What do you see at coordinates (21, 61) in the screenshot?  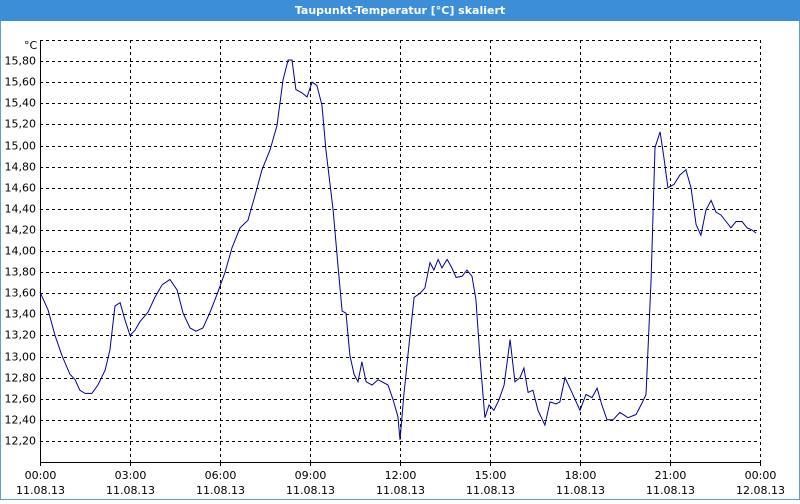 I see `y-tick-label: 15,80` at bounding box center [21, 61].